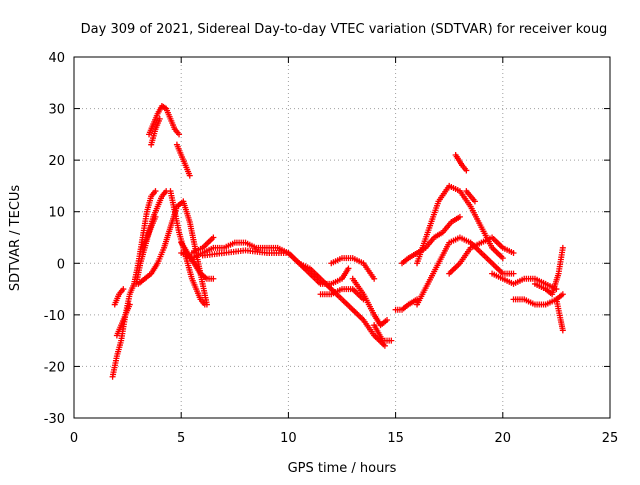  I want to click on y-tick-label: 30, so click(56, 110).